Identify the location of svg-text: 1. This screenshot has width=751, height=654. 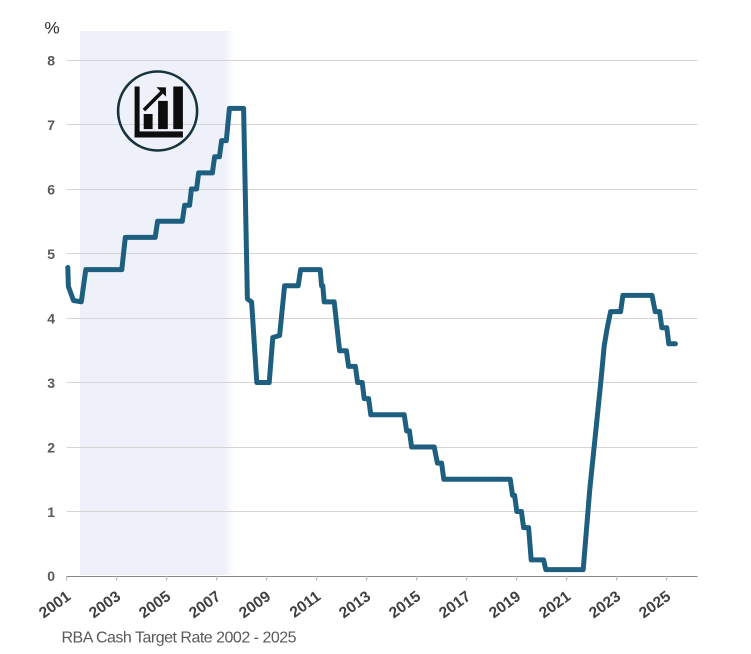
(51, 512).